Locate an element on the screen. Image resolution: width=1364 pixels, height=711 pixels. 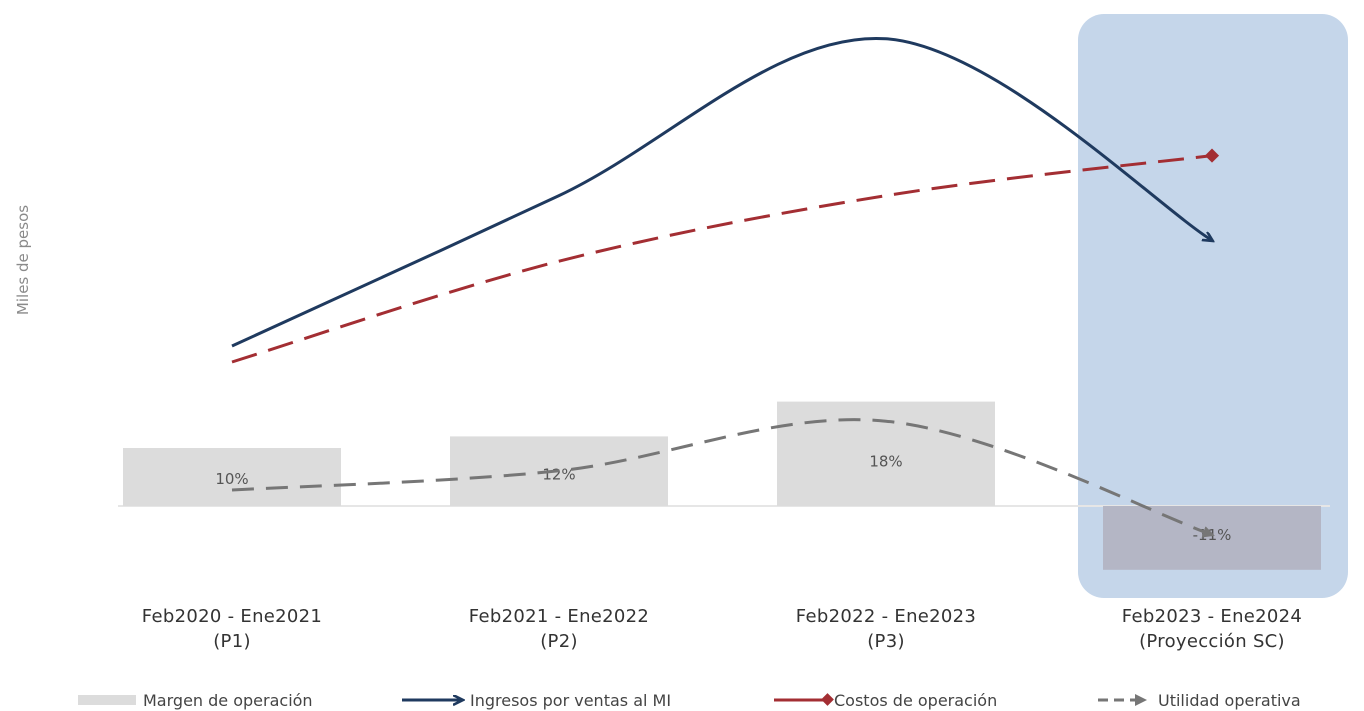
line-utilidad is located at coordinates (723, 478).